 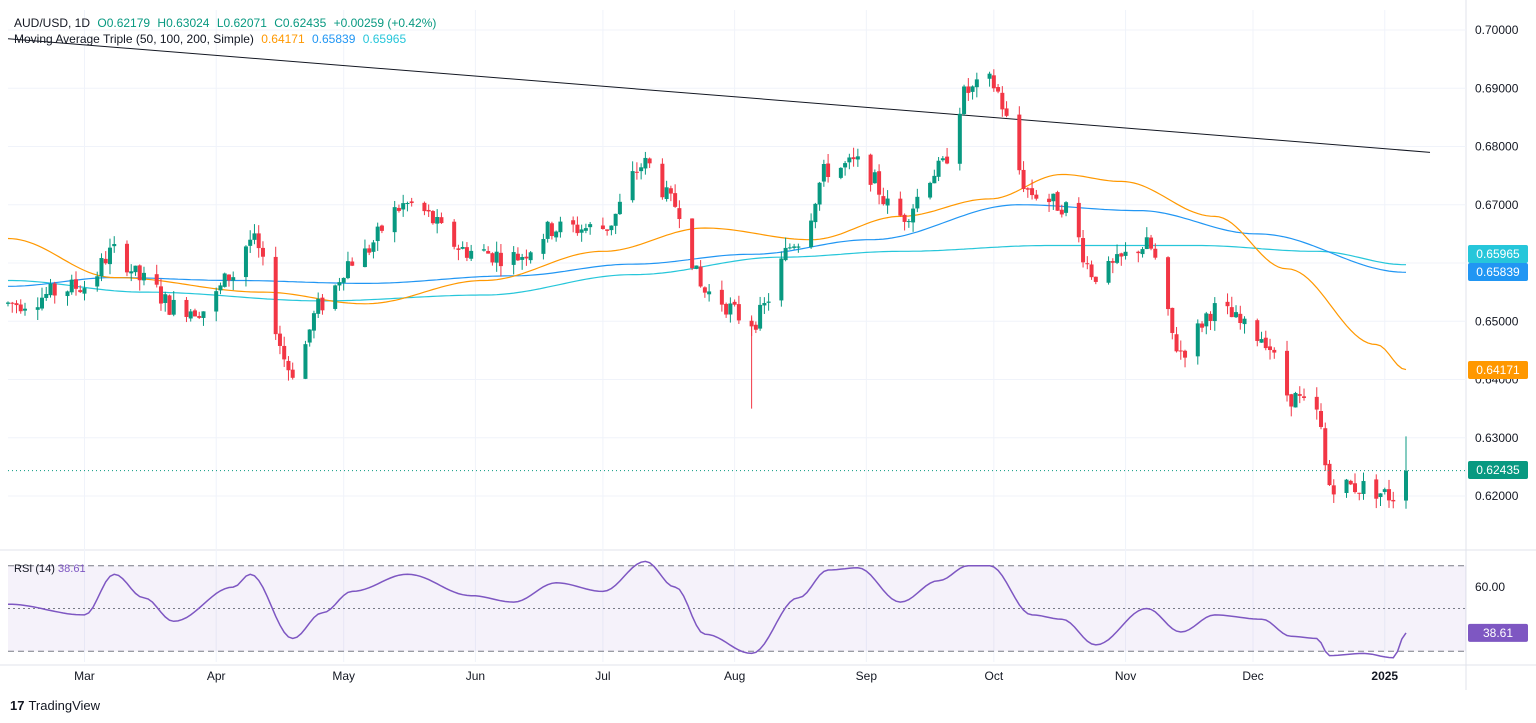 What do you see at coordinates (1384, 676) in the screenshot?
I see `date-tick-label: 2025` at bounding box center [1384, 676].